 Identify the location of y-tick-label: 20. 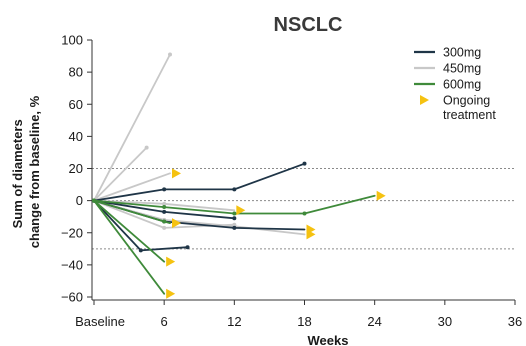
(76, 168).